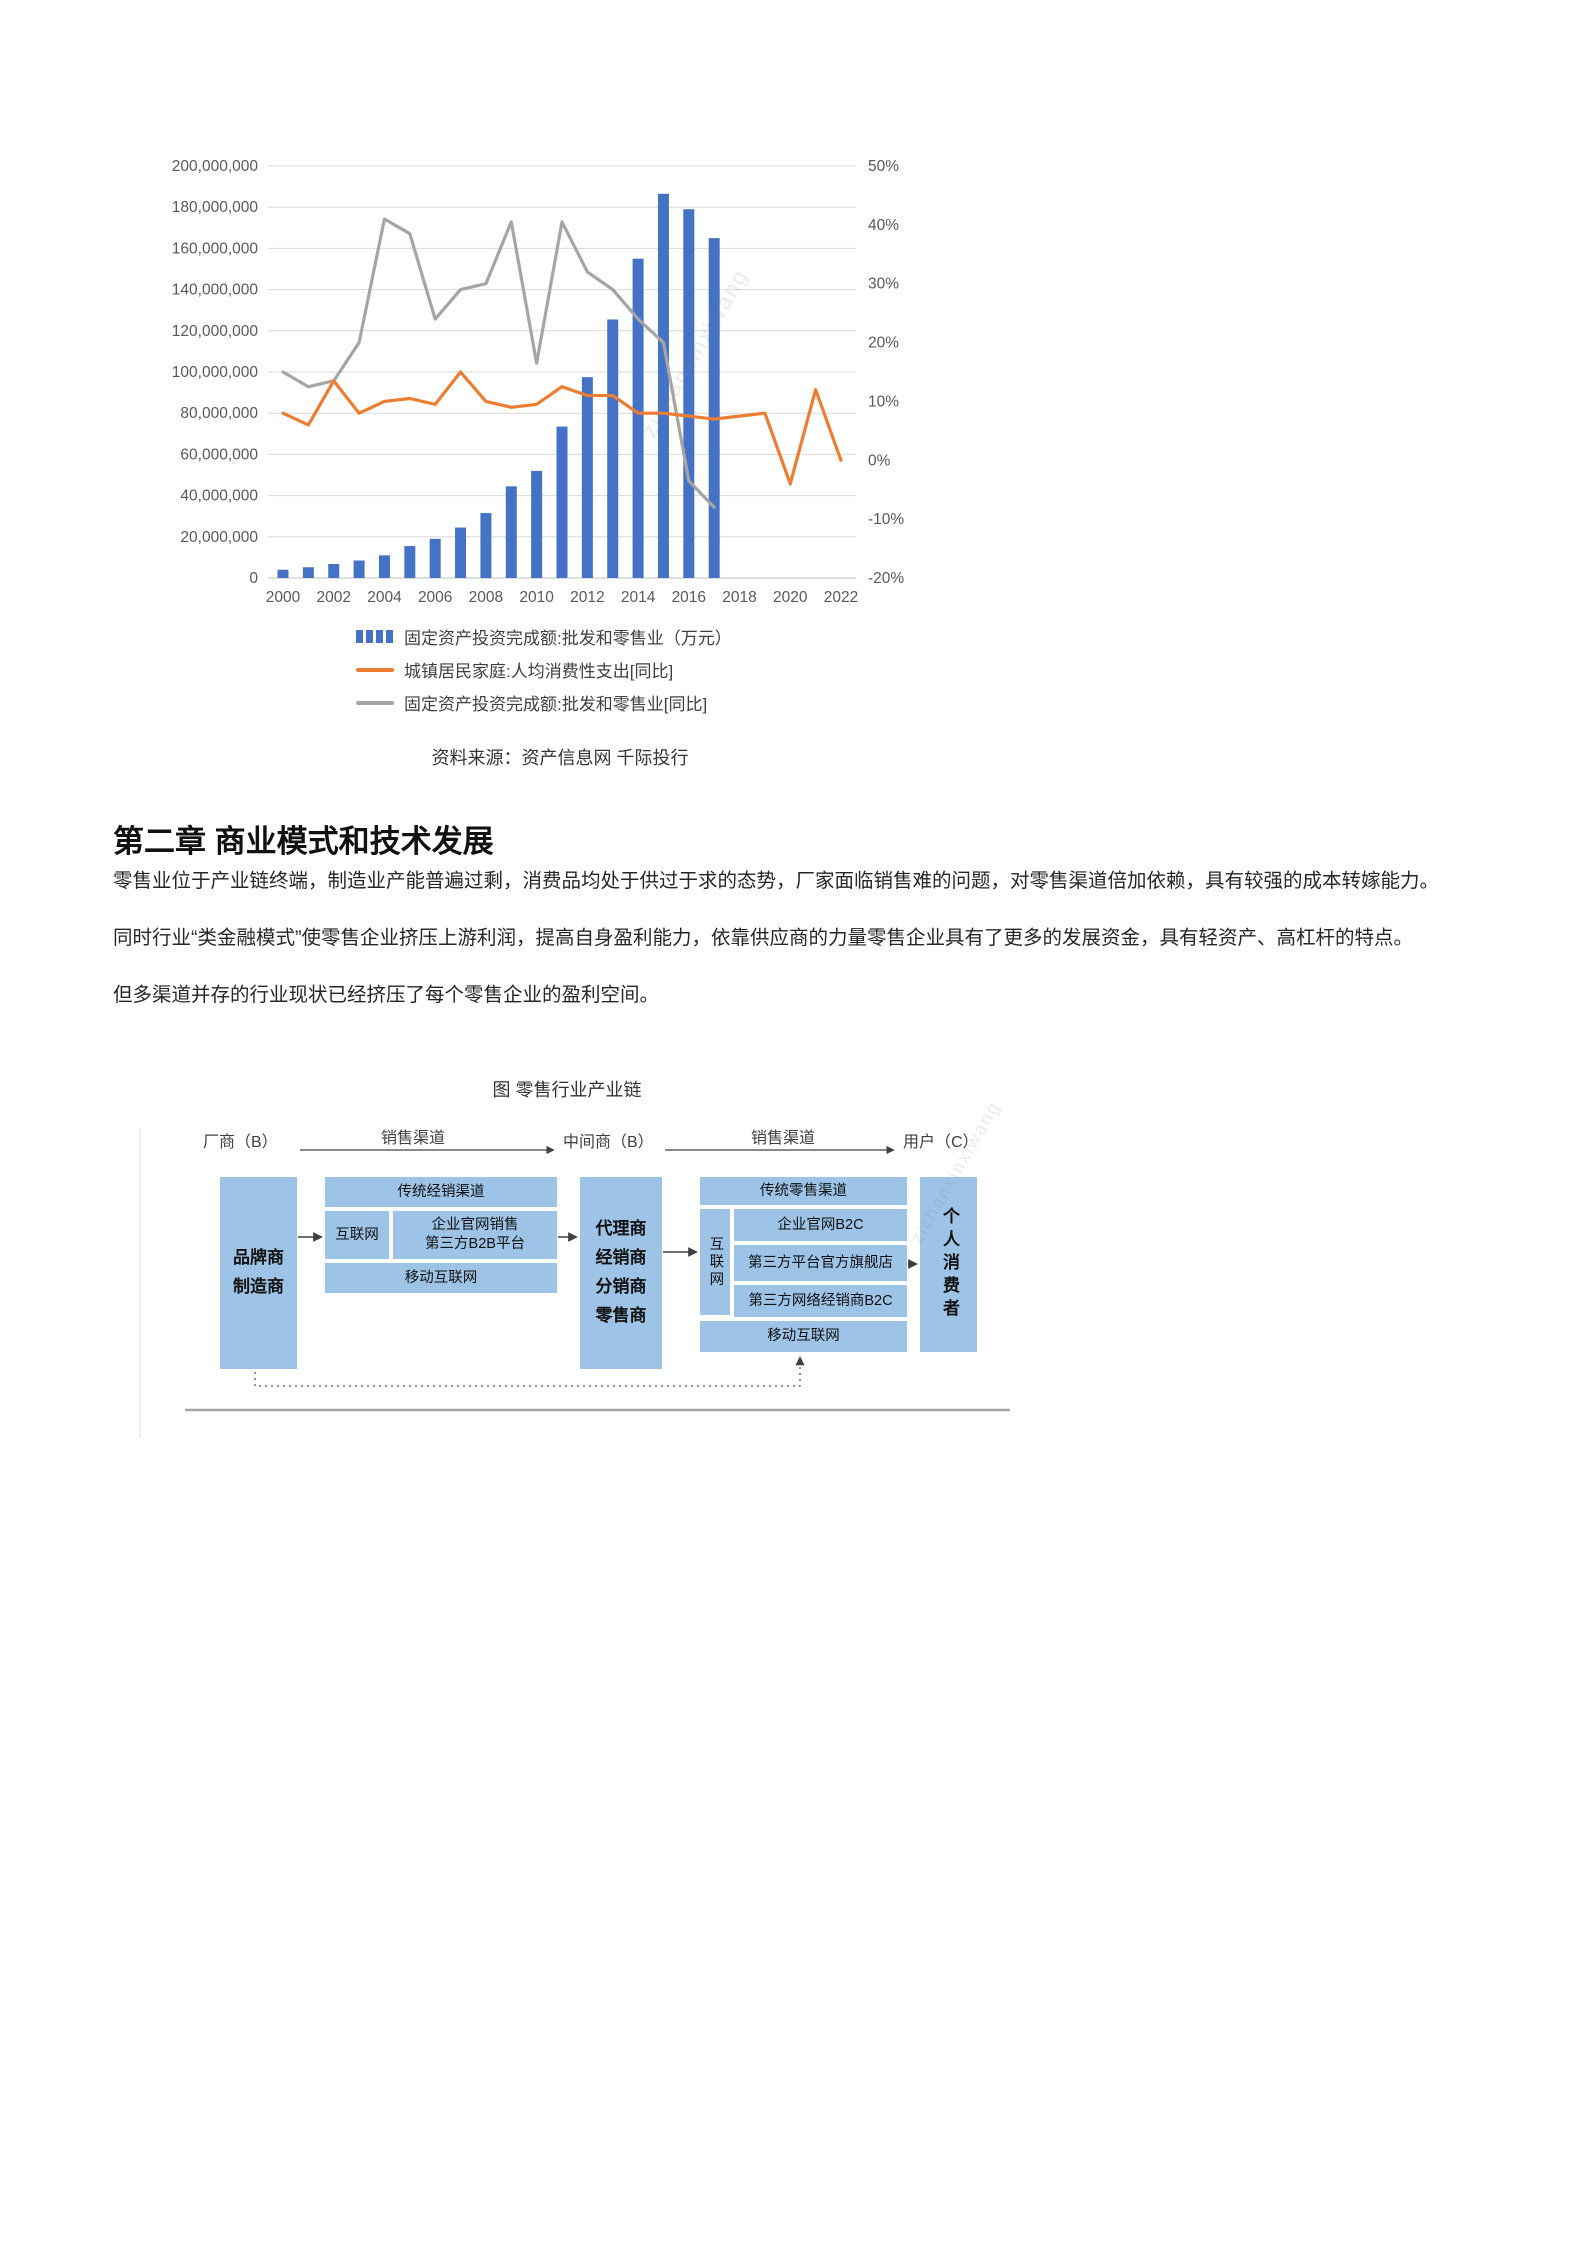 This screenshot has width=1585, height=2244. I want to click on svg-text: 2006, so click(435, 597).